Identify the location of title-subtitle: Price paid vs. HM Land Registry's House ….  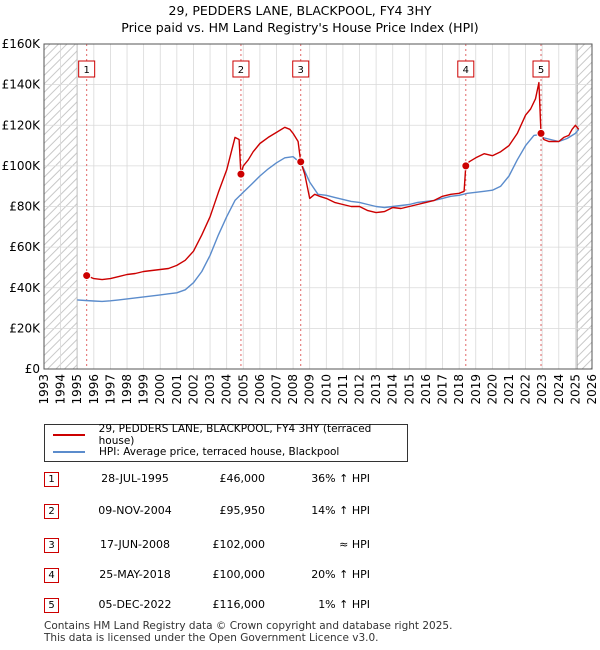
(300, 27).